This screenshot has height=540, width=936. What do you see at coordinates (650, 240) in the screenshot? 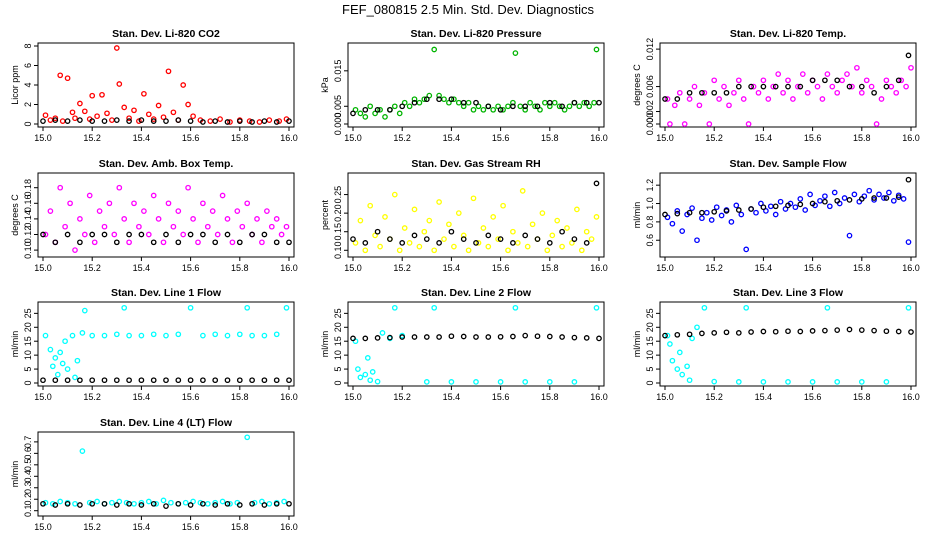
I see `y-tick-label: 0.6` at bounding box center [650, 240].